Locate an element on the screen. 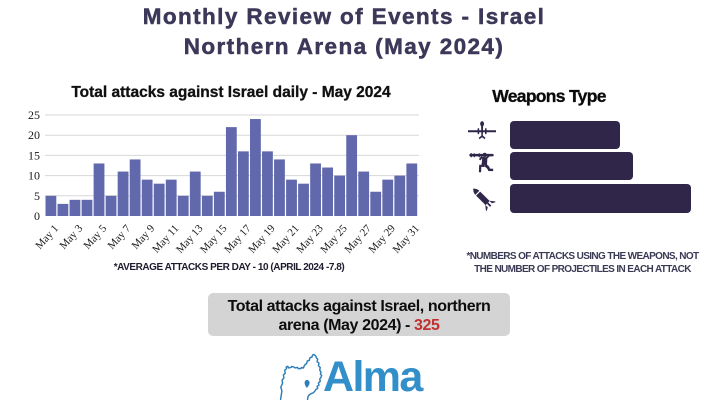  svg-text: 20 is located at coordinates (34, 135).